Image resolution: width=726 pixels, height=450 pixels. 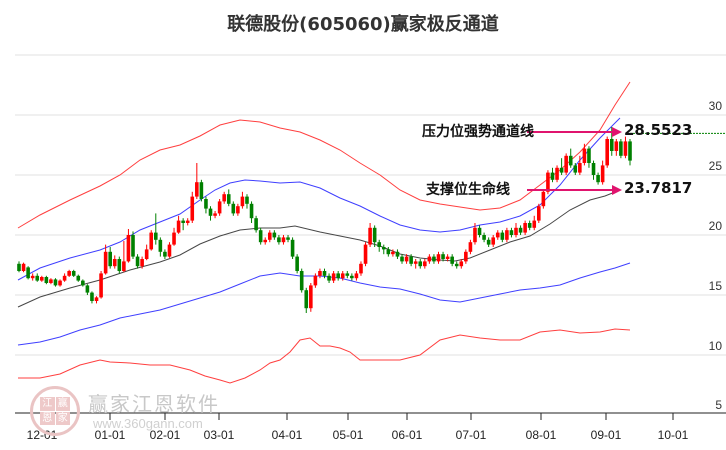 What do you see at coordinates (47, 418) in the screenshot?
I see `logo-char: 恩` at bounding box center [47, 418].